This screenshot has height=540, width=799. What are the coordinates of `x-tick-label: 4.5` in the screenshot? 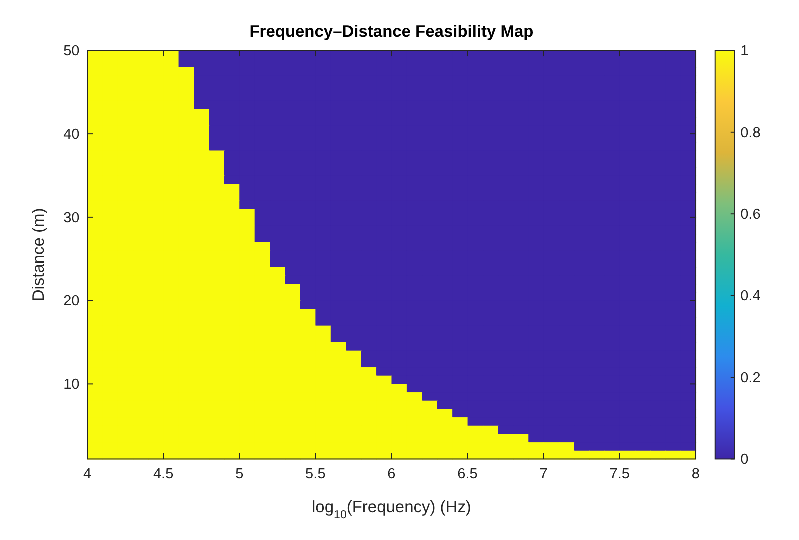 It's located at (163, 474).